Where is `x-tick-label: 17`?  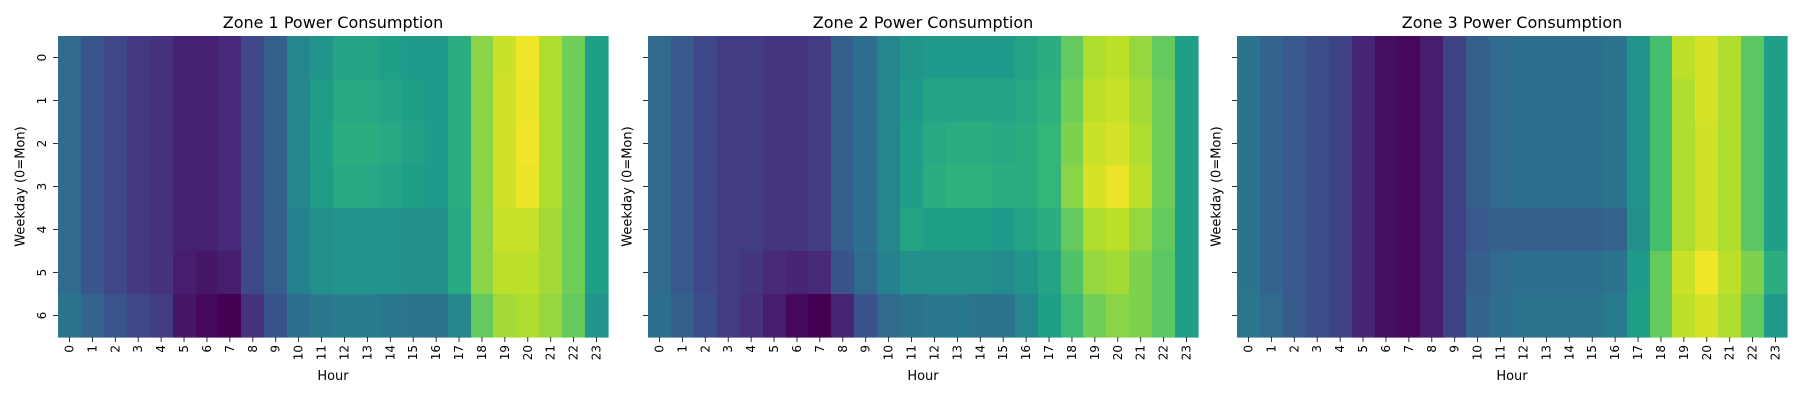
x-tick-label: 17 is located at coordinates (459, 352).